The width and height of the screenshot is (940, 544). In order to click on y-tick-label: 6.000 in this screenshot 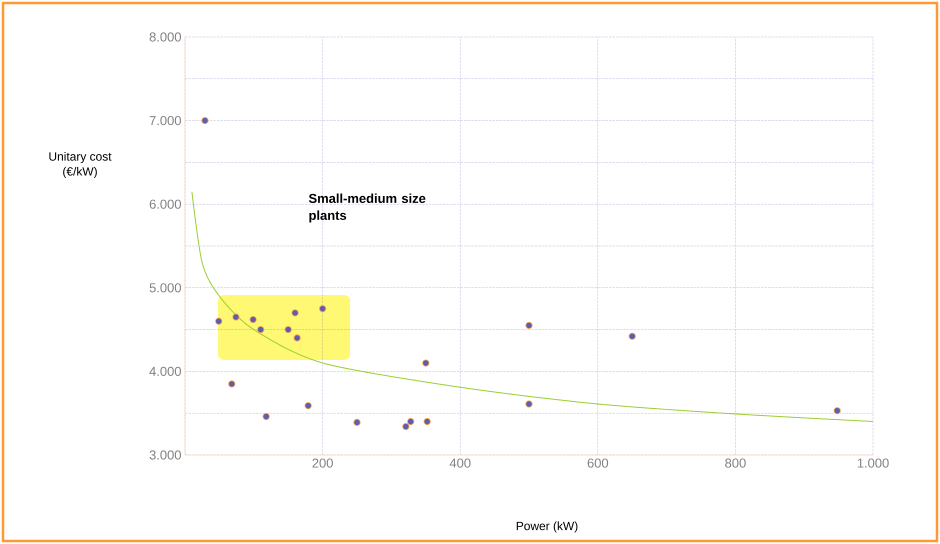, I will do `click(165, 204)`.